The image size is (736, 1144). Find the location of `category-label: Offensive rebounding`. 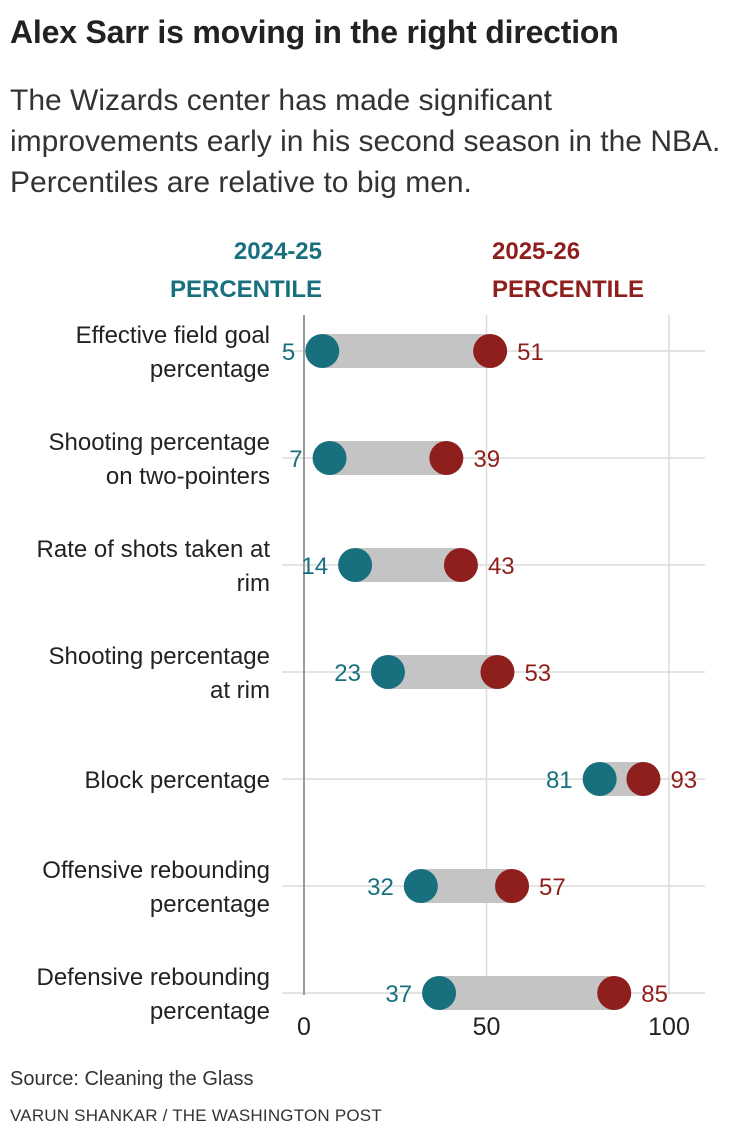

category-label: Offensive rebounding is located at coordinates (156, 870).